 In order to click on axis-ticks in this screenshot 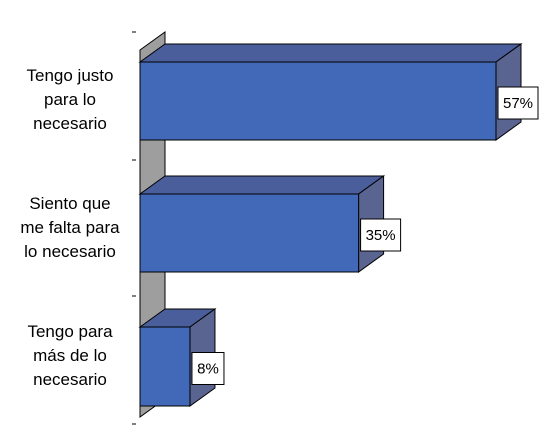, I will do `click(134, 228)`.